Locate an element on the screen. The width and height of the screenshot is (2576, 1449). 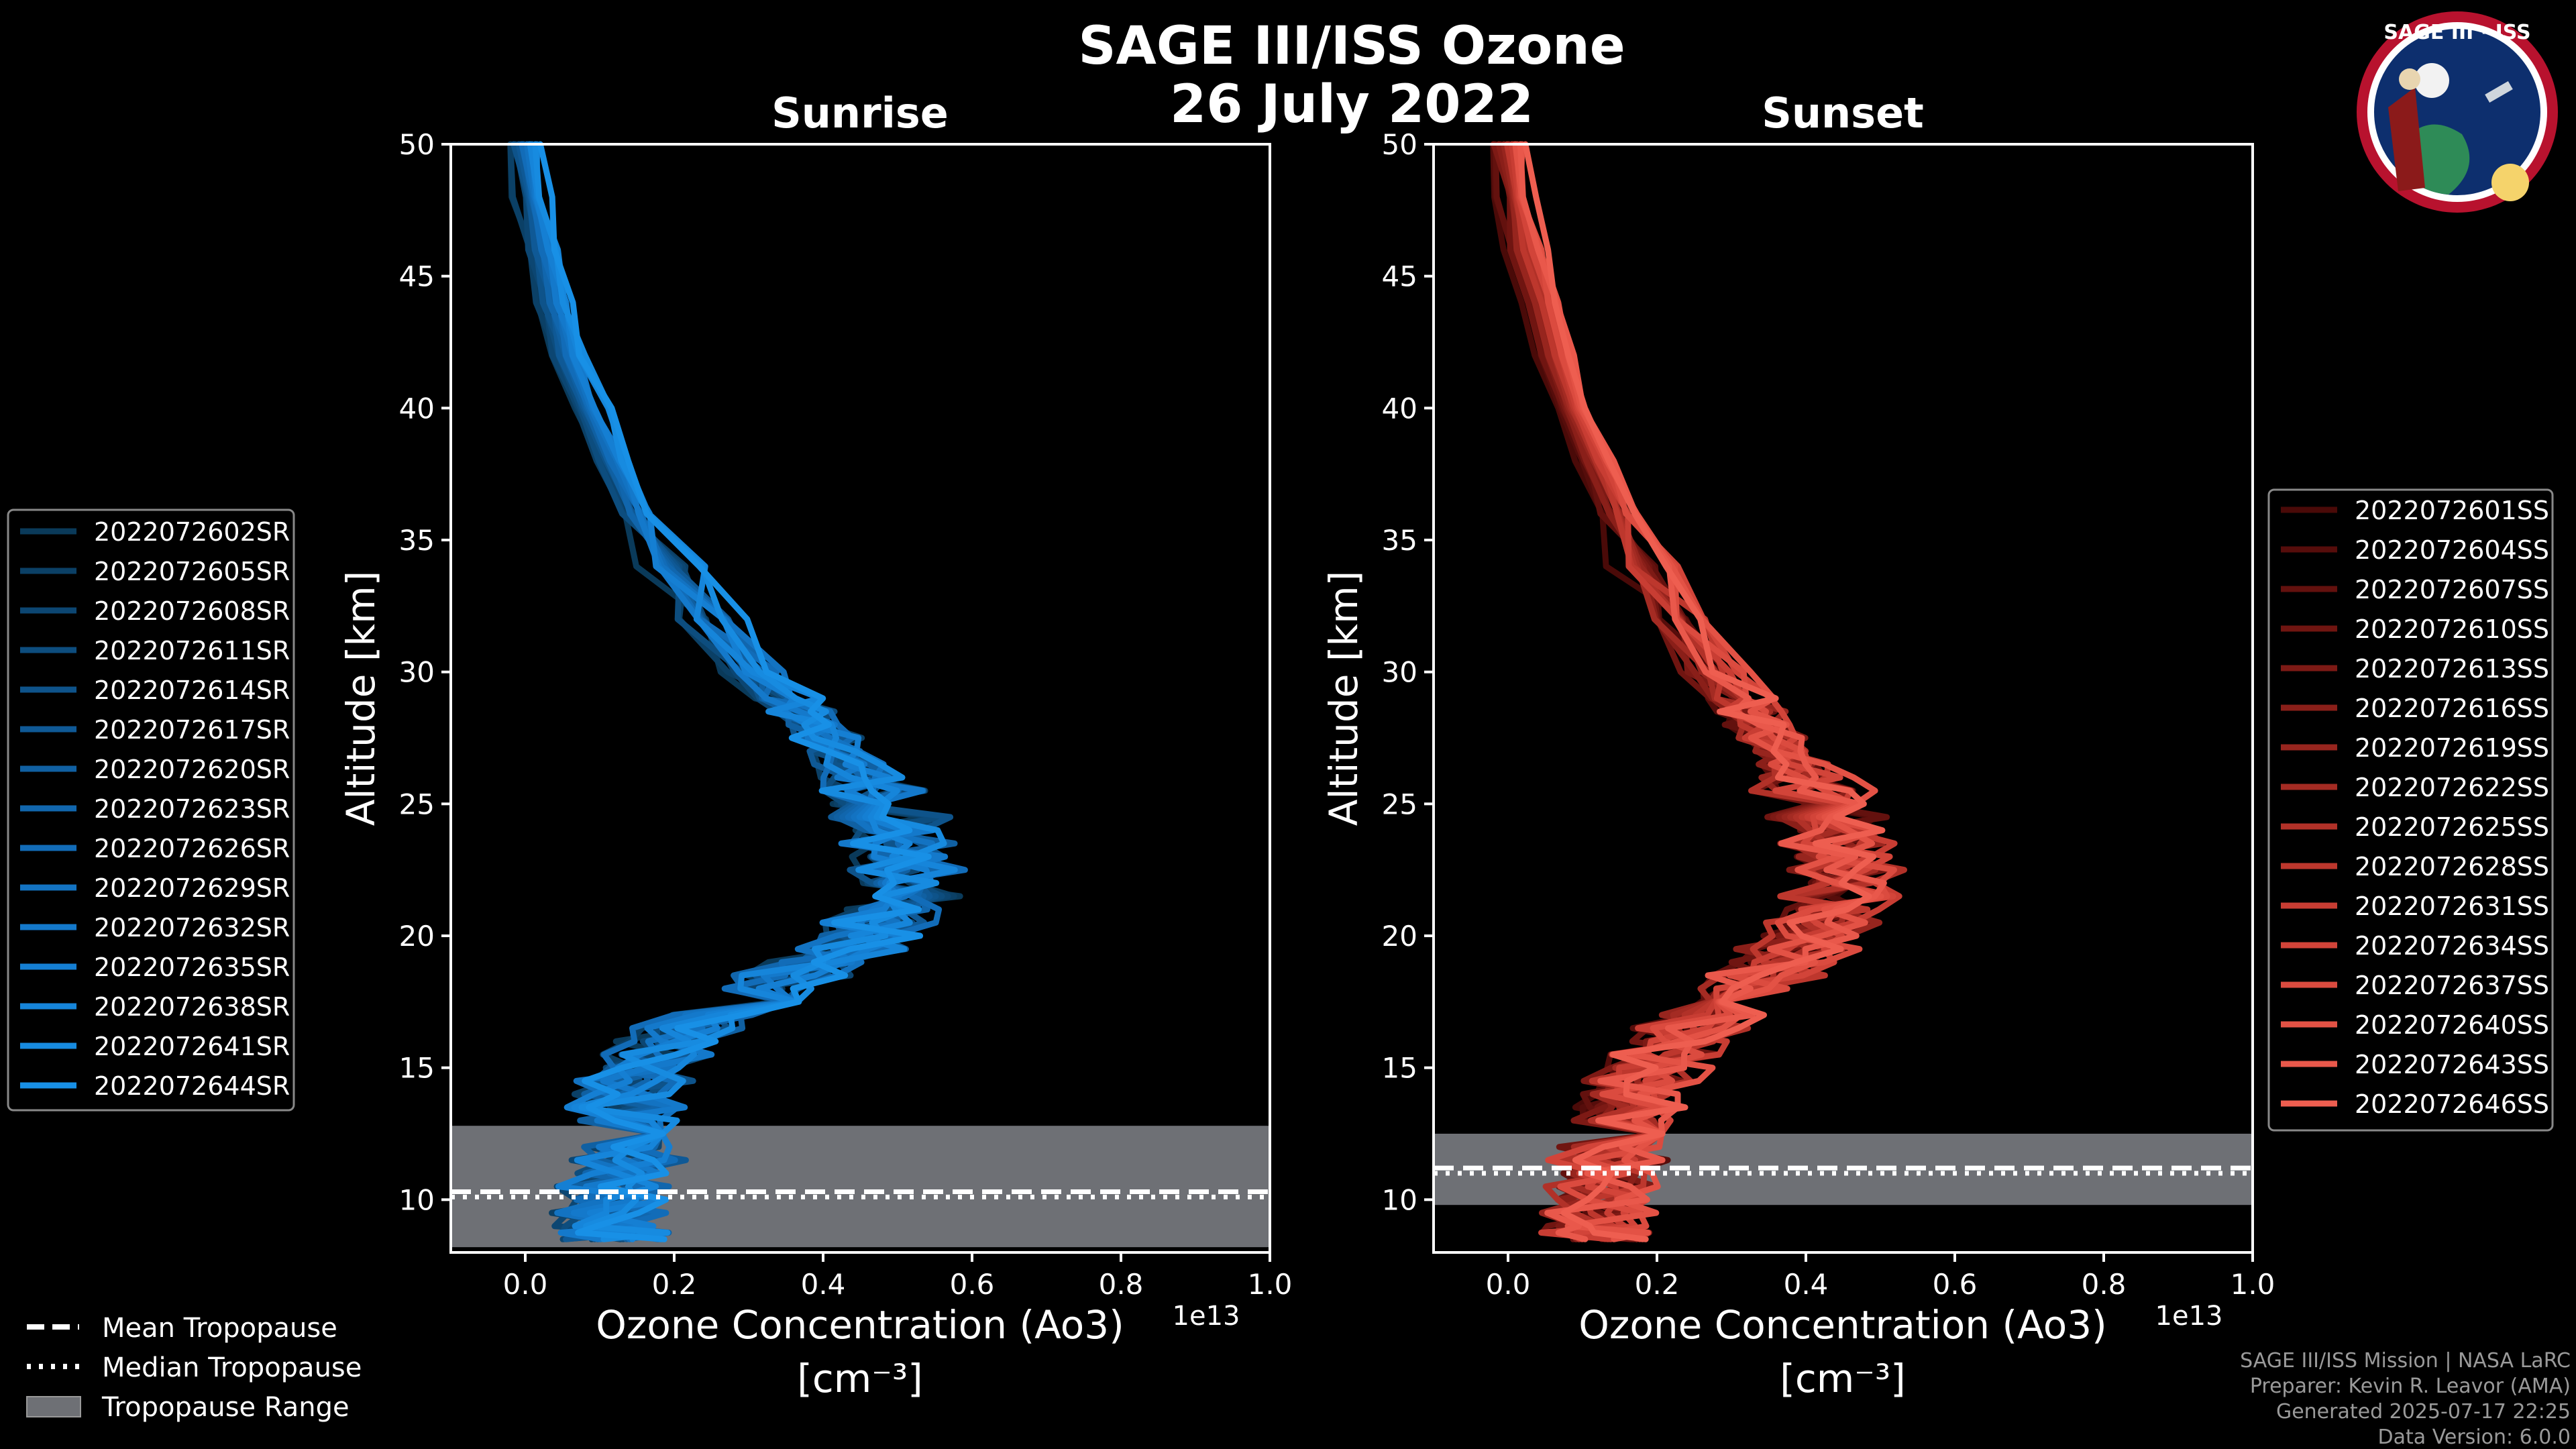
sunset-x-tick-label: 0.2 is located at coordinates (1657, 1284).